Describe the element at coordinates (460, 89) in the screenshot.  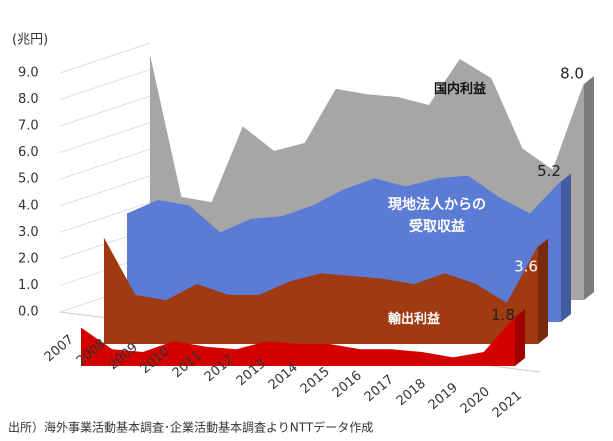
I see `series-label: 国内利益` at that location.